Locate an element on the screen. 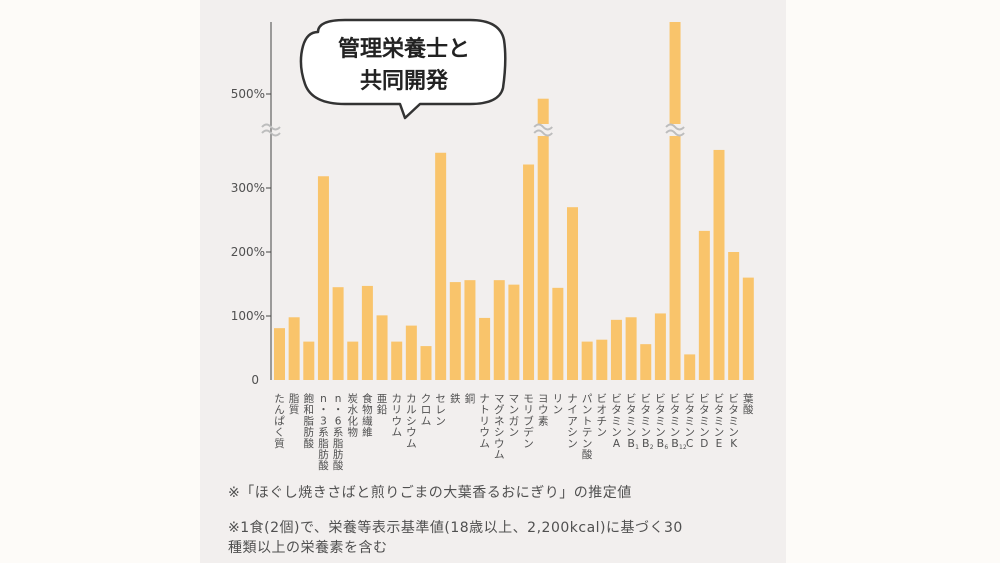  x-label-char: ム is located at coordinates (484, 444).